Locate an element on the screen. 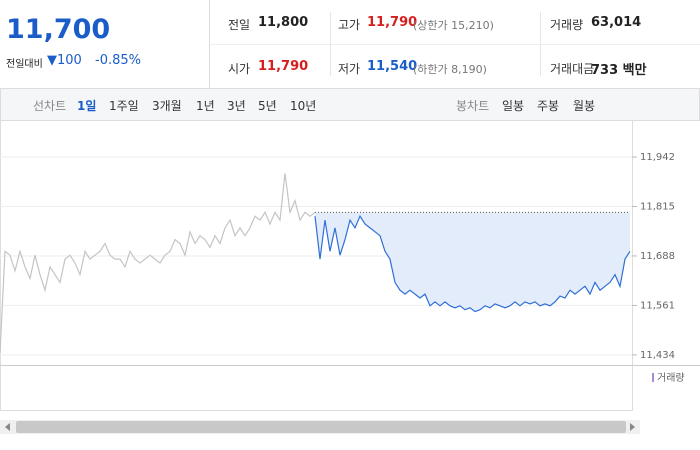 This screenshot has height=450, width=700. scroll-left is located at coordinates (7, 427).